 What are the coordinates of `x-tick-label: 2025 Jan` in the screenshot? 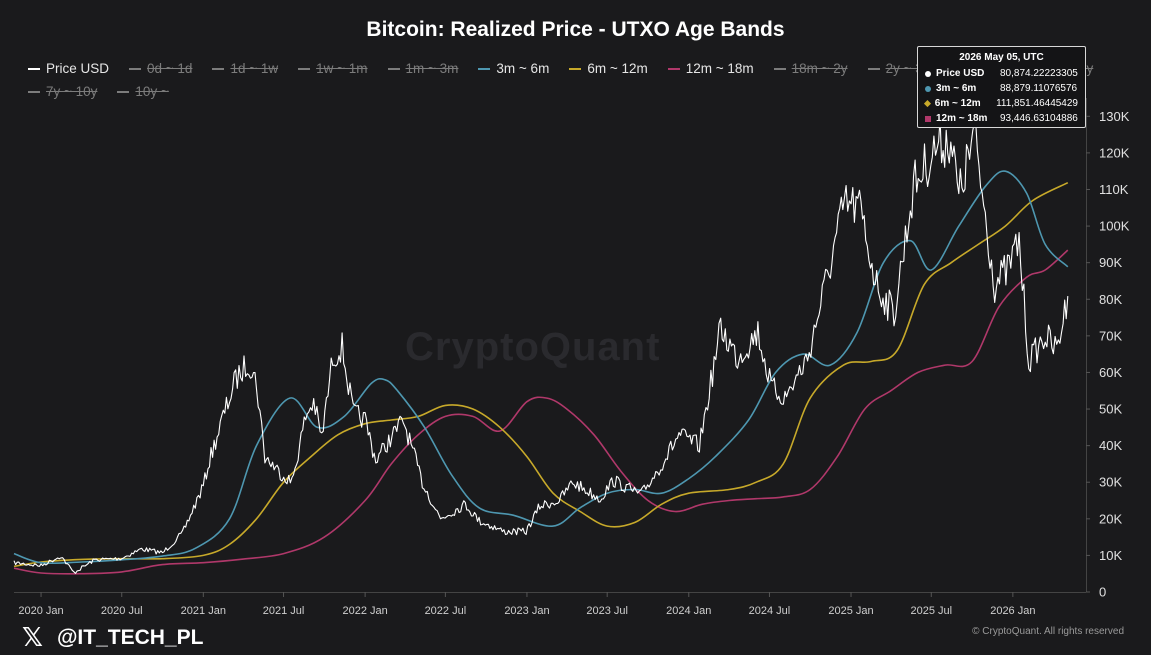 It's located at (850, 611).